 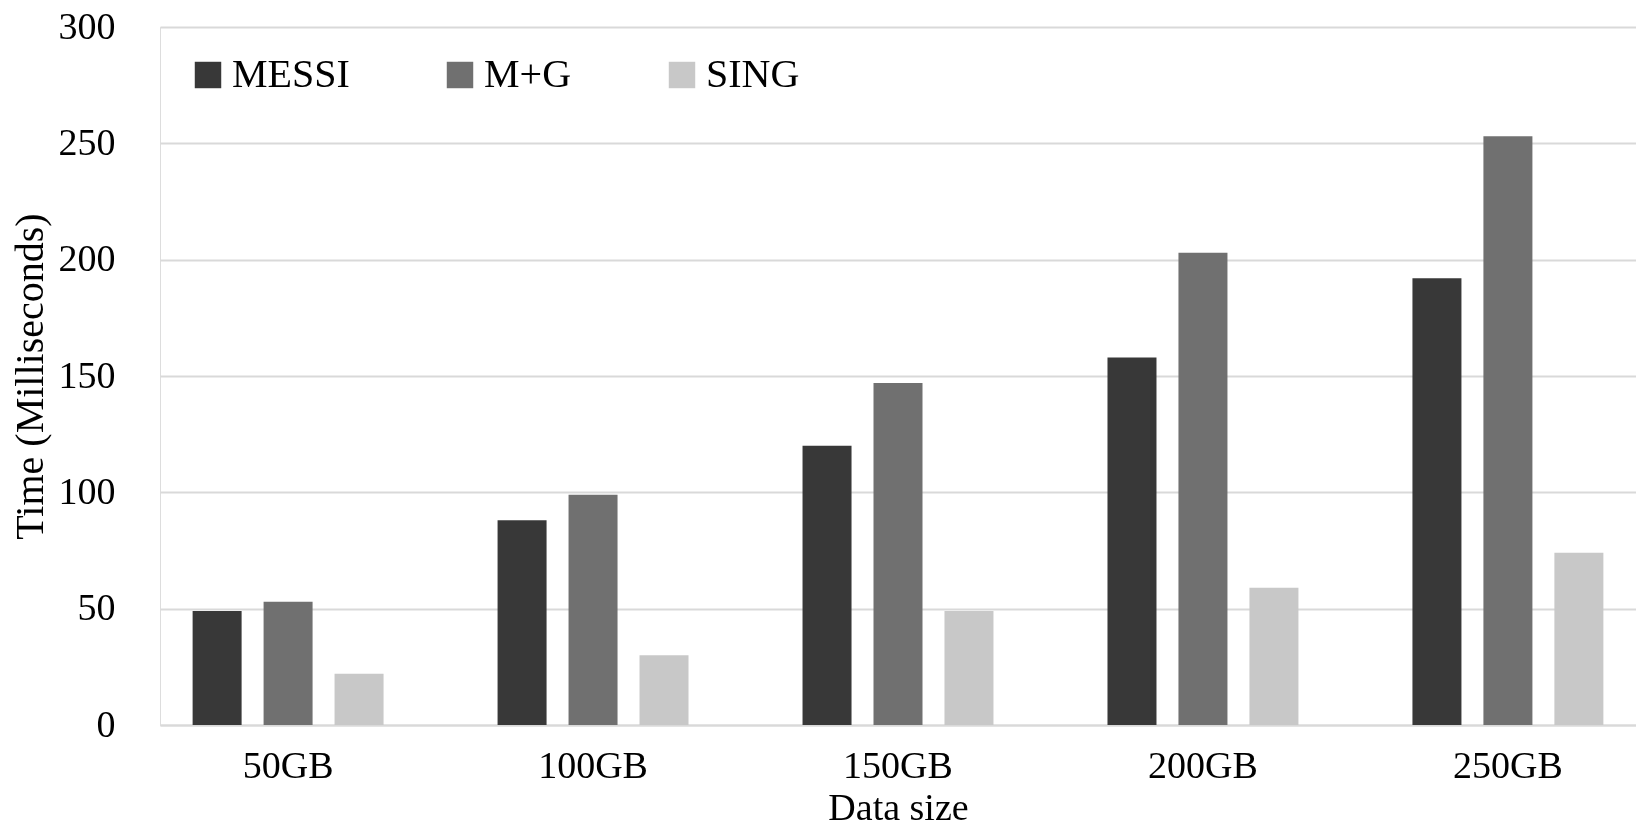 I want to click on legend-label: MESSI, so click(x=291, y=73).